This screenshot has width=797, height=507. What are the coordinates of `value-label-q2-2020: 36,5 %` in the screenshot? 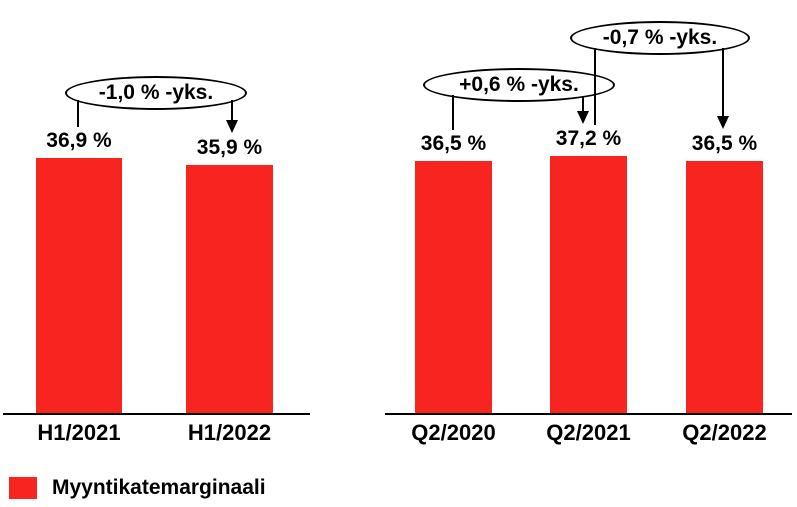 It's located at (453, 143).